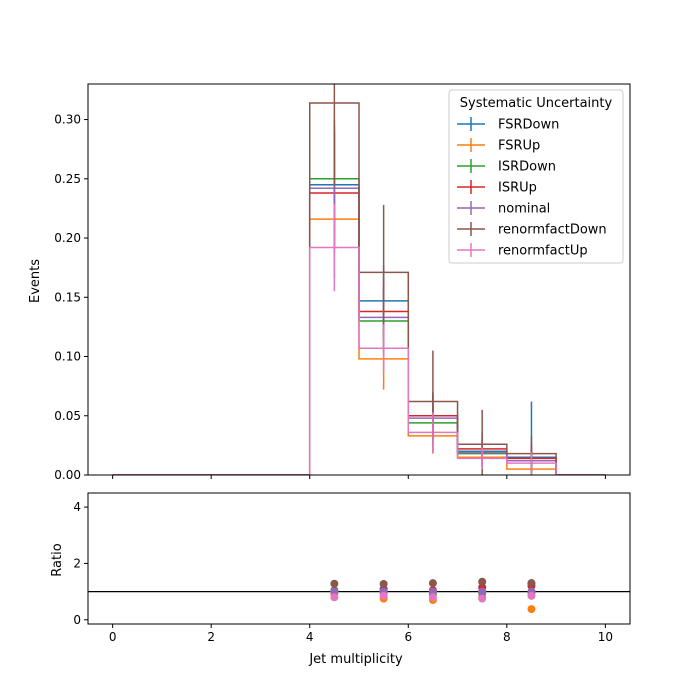  What do you see at coordinates (359, 477) in the screenshot?
I see `events-x-ticks` at bounding box center [359, 477].